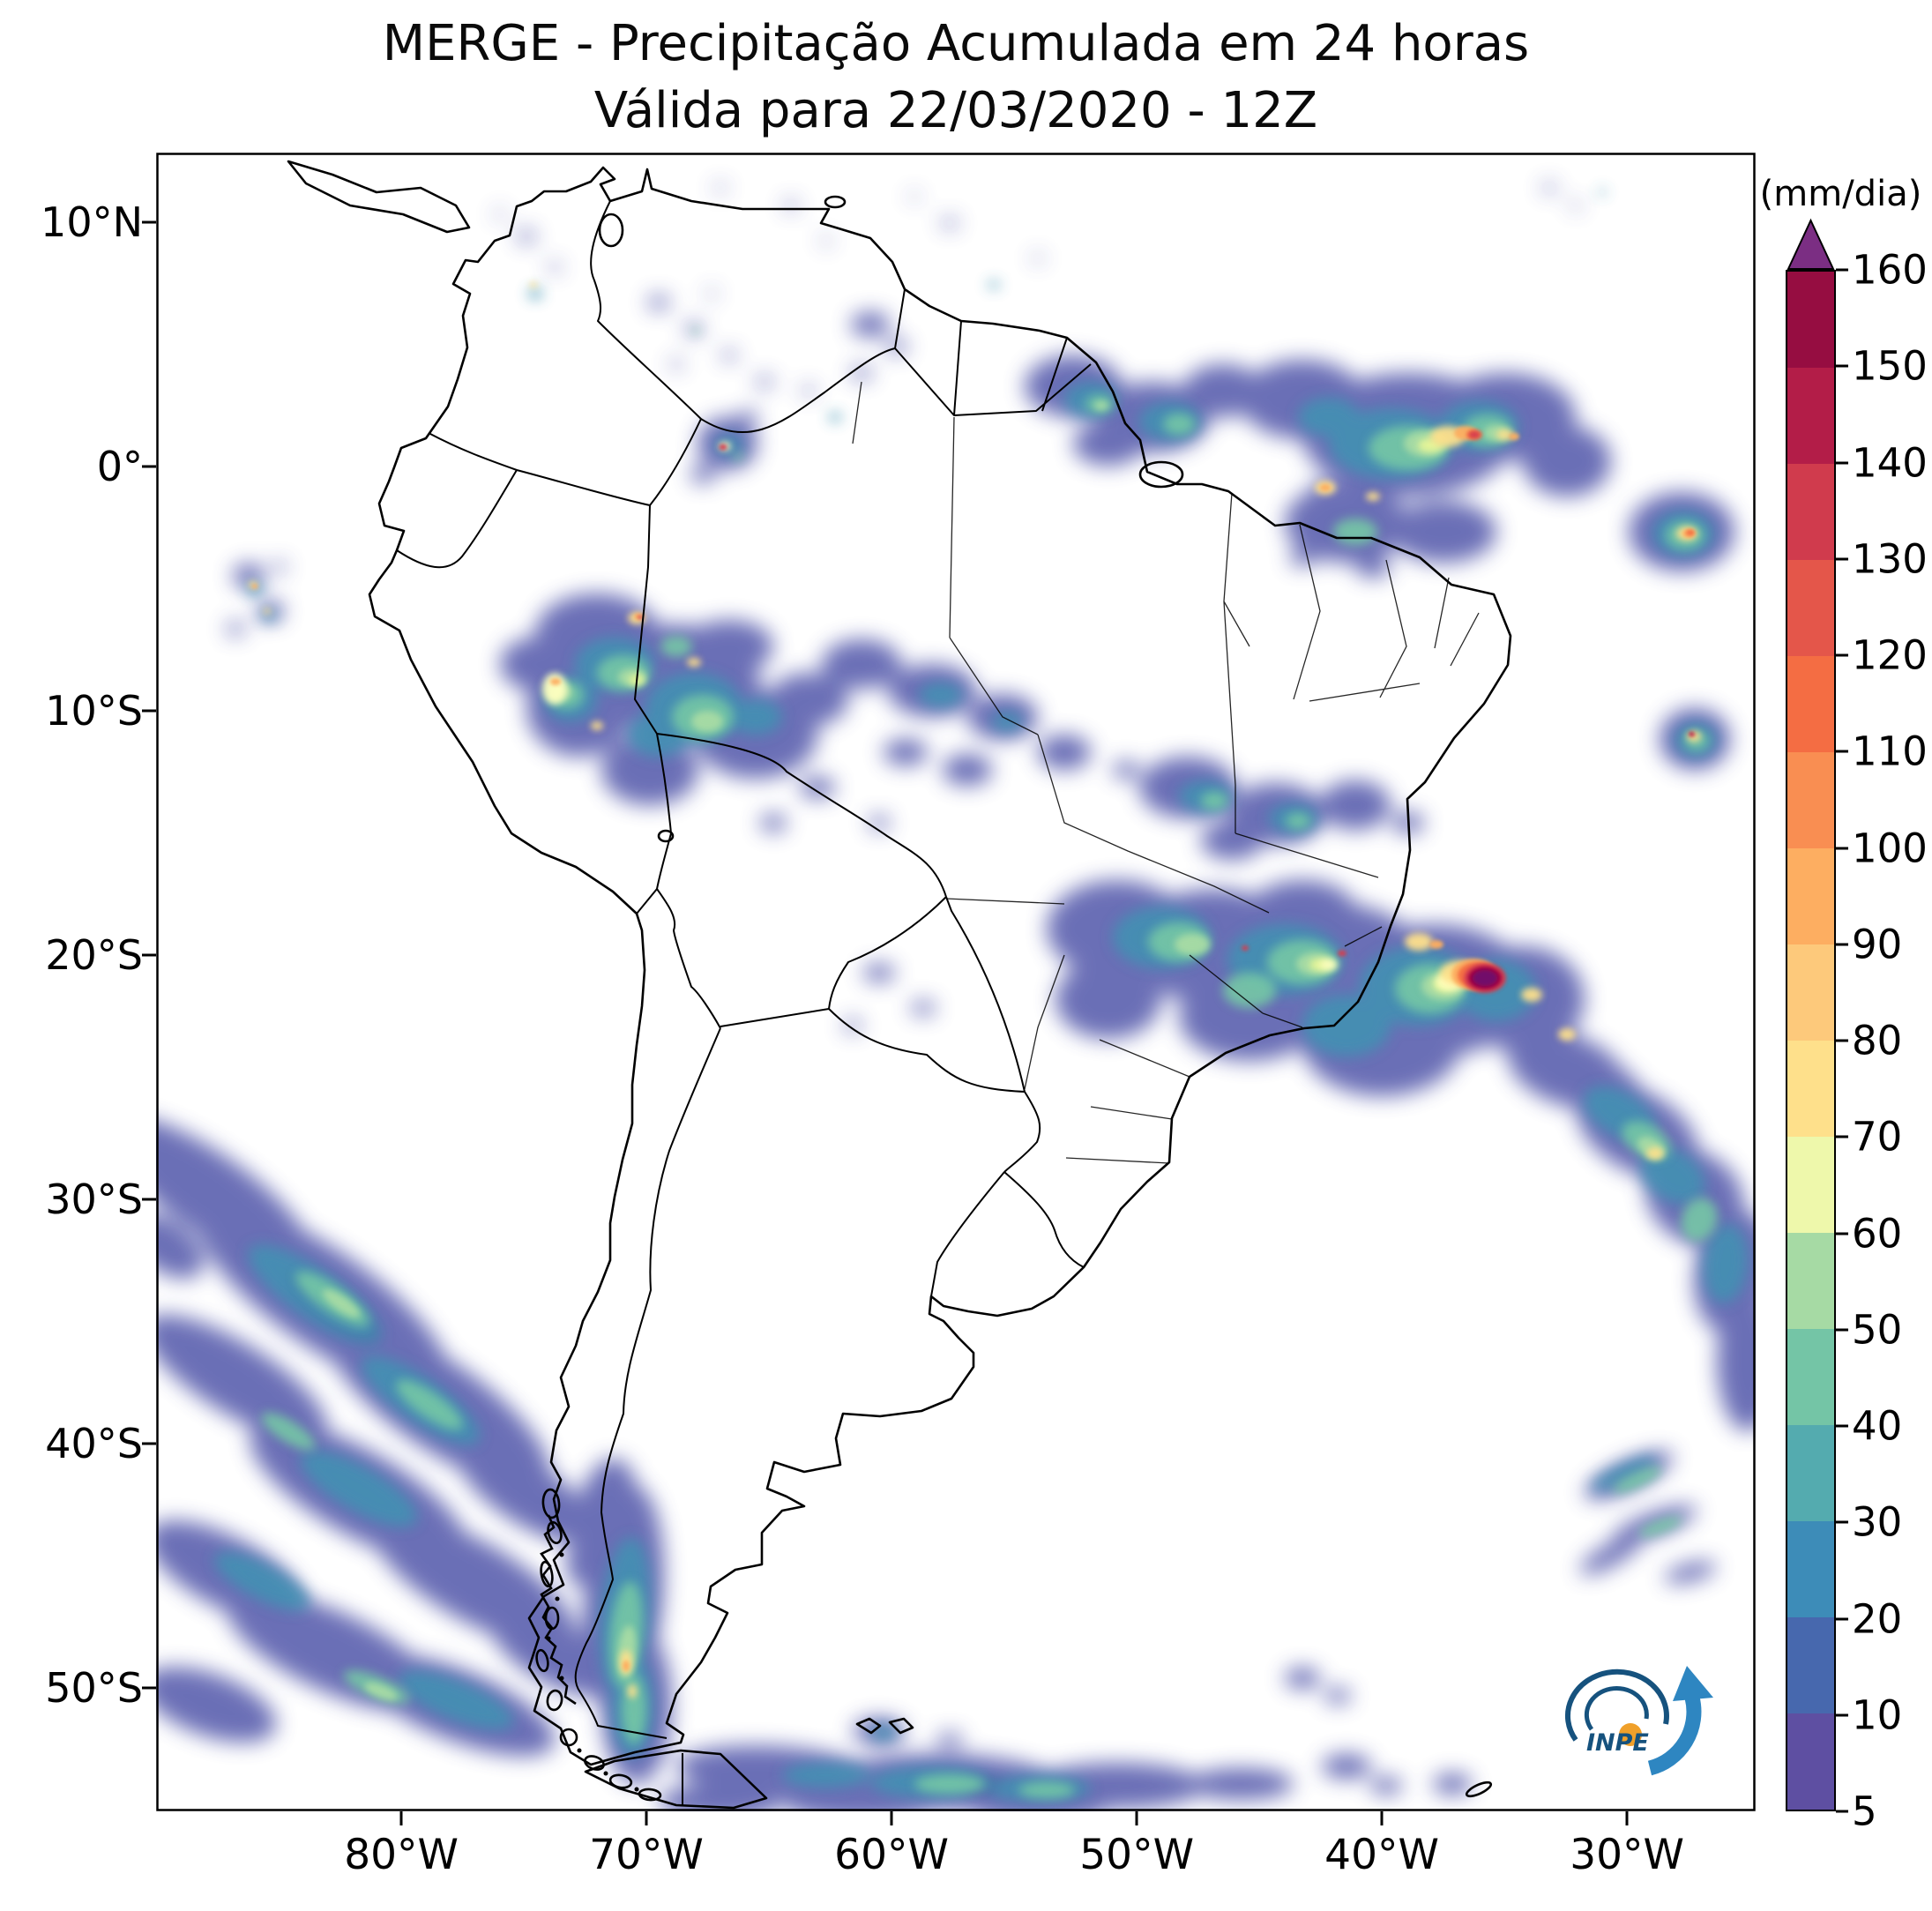 The height and width of the screenshot is (1911, 1932). What do you see at coordinates (598, 1645) in the screenshot?
I see `chilean-fjords` at bounding box center [598, 1645].